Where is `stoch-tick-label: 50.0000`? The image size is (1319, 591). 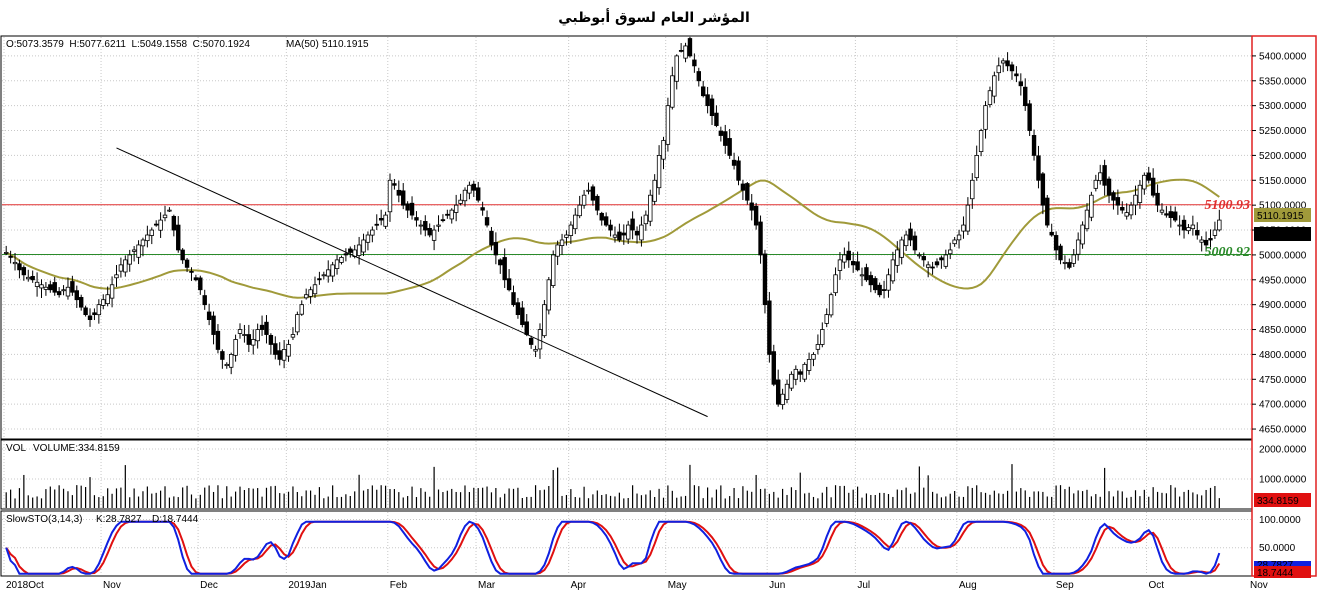 stoch-tick-label: 50.0000 is located at coordinates (1277, 548).